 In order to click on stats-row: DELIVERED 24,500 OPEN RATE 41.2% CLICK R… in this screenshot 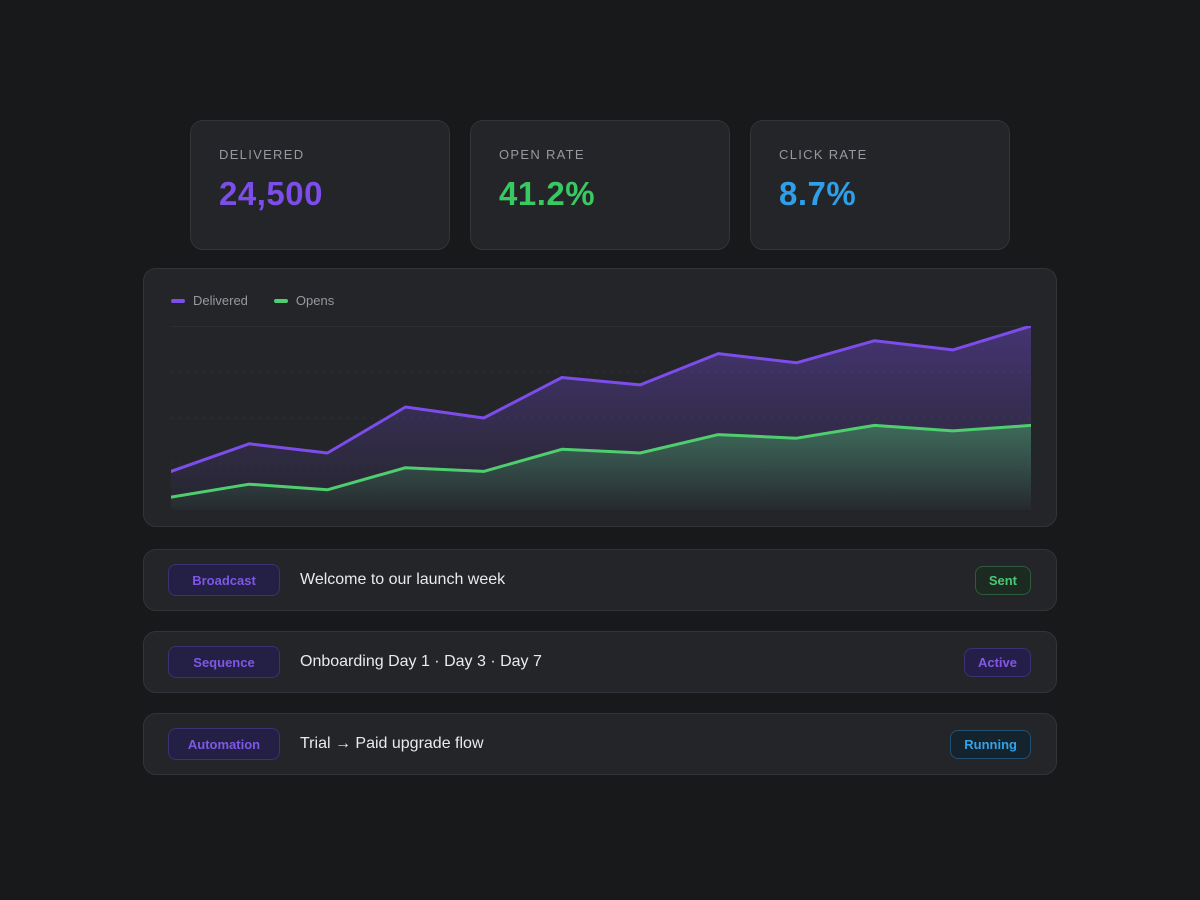, I will do `click(600, 185)`.